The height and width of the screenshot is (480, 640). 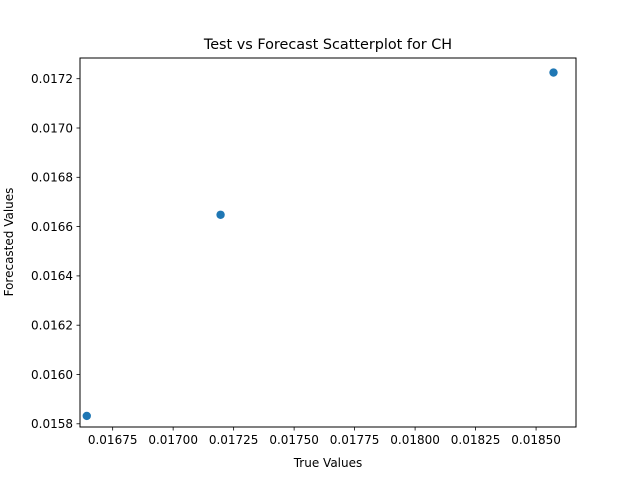 What do you see at coordinates (536, 440) in the screenshot?
I see `x-tick-label: 0.01850` at bounding box center [536, 440].